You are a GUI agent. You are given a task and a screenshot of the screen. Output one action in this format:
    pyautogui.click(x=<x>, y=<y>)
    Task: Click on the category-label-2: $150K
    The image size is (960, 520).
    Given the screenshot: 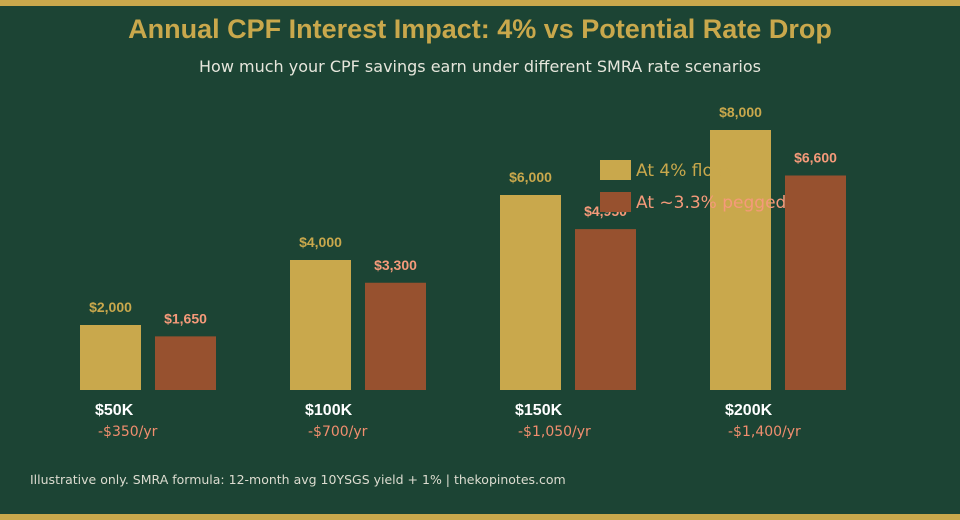 What is the action you would take?
    pyautogui.click(x=539, y=410)
    